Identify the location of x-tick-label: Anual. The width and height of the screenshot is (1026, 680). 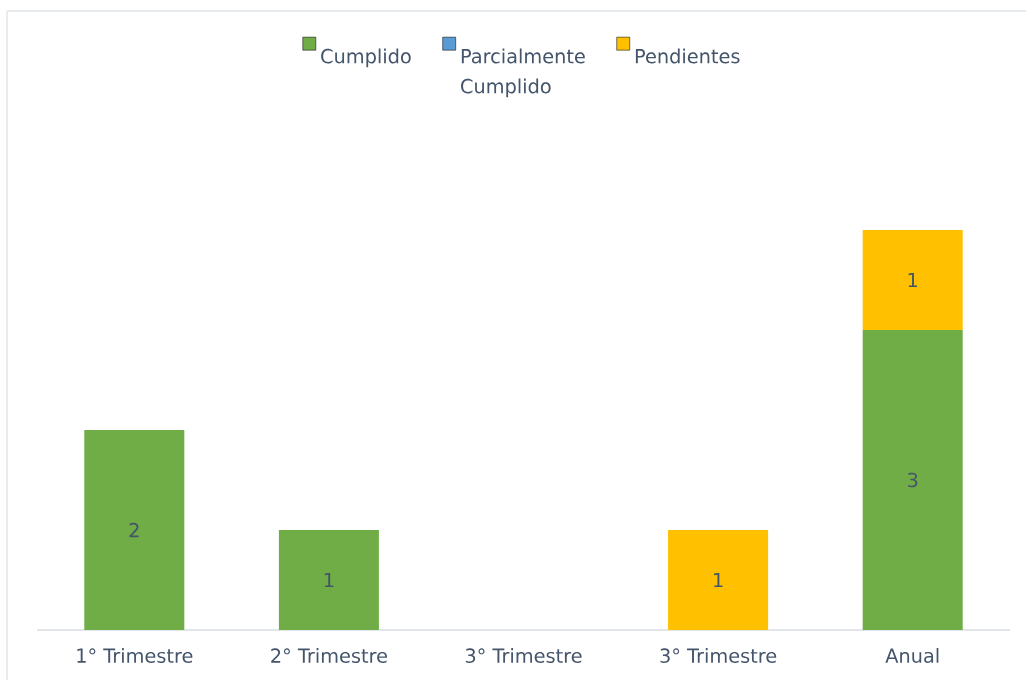
(912, 655).